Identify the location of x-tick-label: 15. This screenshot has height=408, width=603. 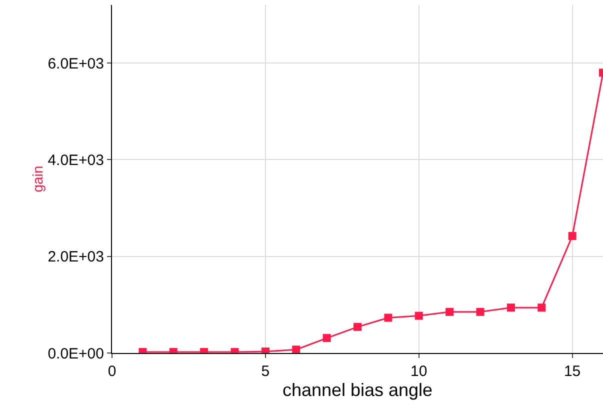
(572, 371).